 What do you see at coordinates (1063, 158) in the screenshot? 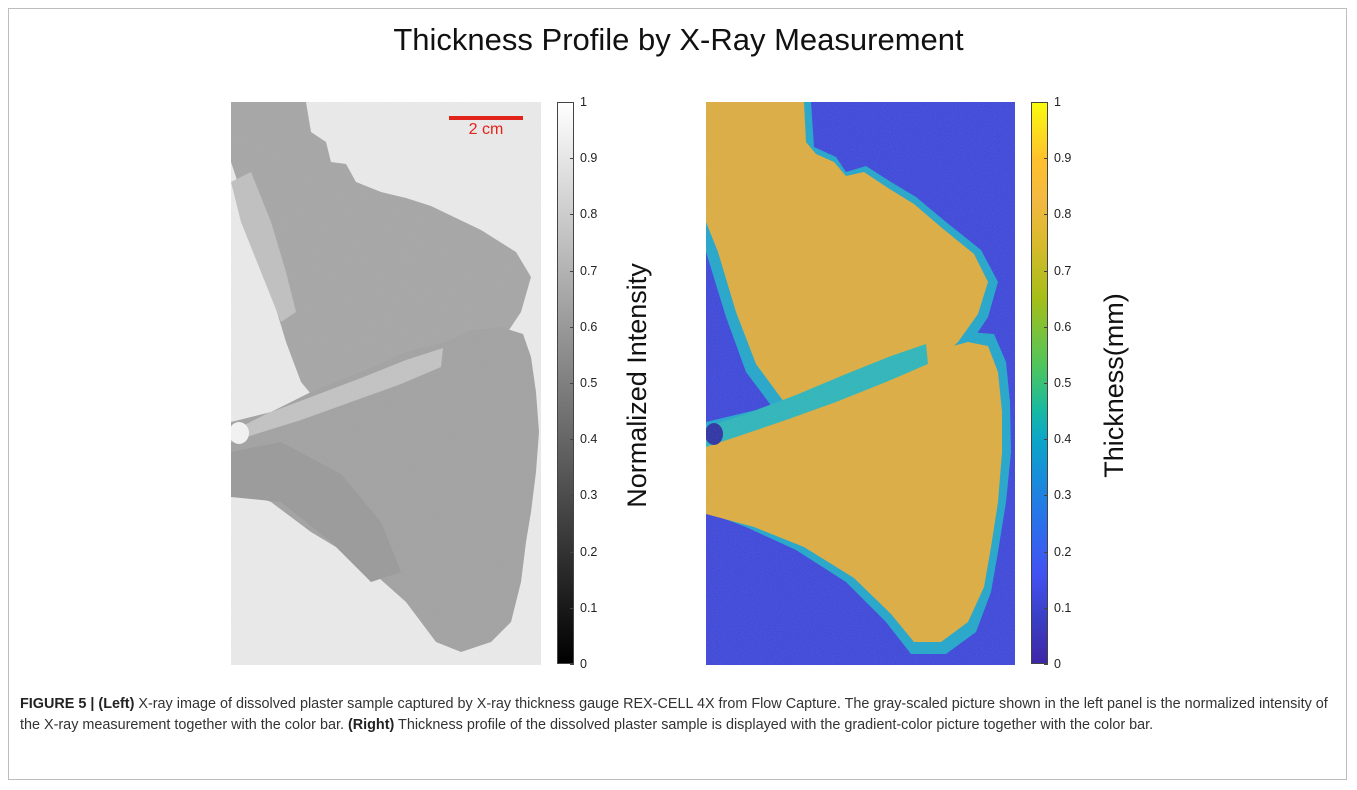
I see `thickness-tick-label: 0.9` at bounding box center [1063, 158].